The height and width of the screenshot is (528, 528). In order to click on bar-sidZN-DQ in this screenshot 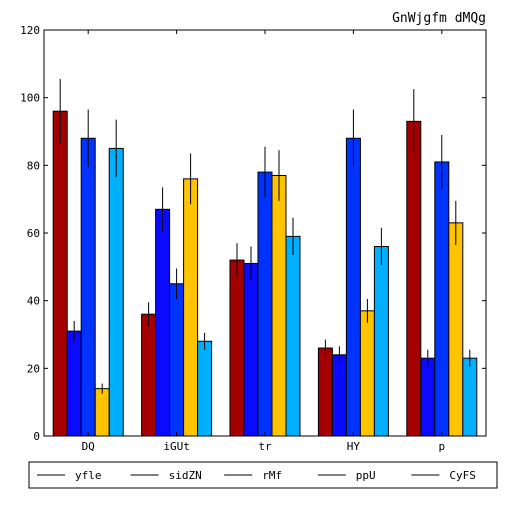, I will do `click(74, 383)`.